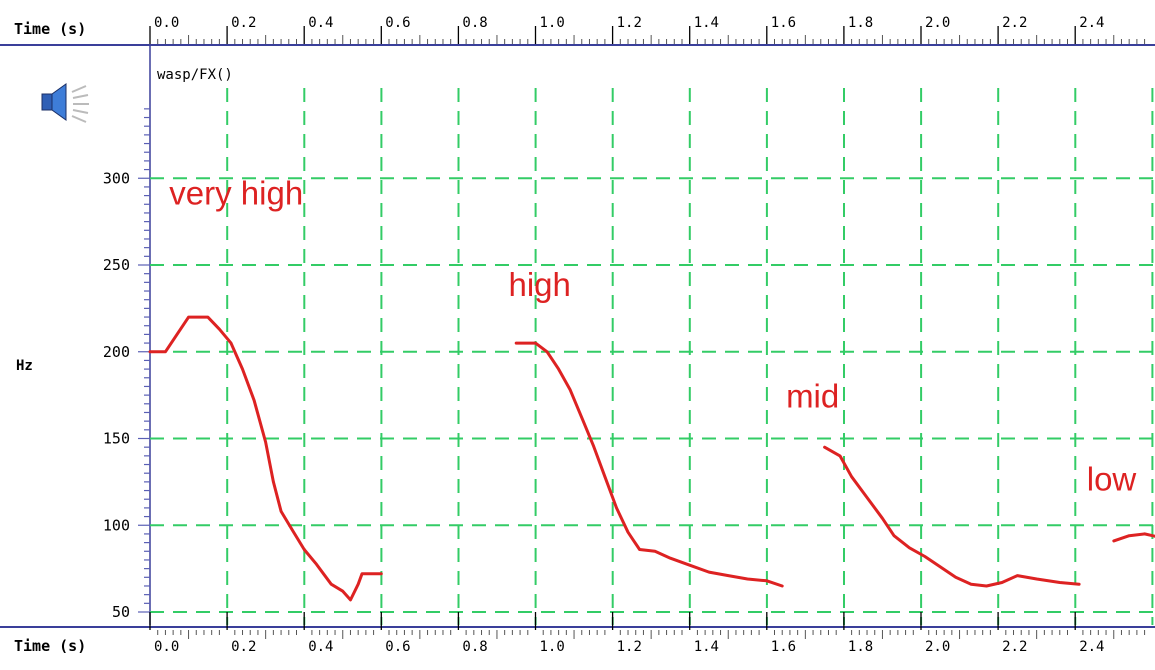 This screenshot has height=670, width=1155. What do you see at coordinates (116, 525) in the screenshot?
I see `y-tick-label: 100` at bounding box center [116, 525].